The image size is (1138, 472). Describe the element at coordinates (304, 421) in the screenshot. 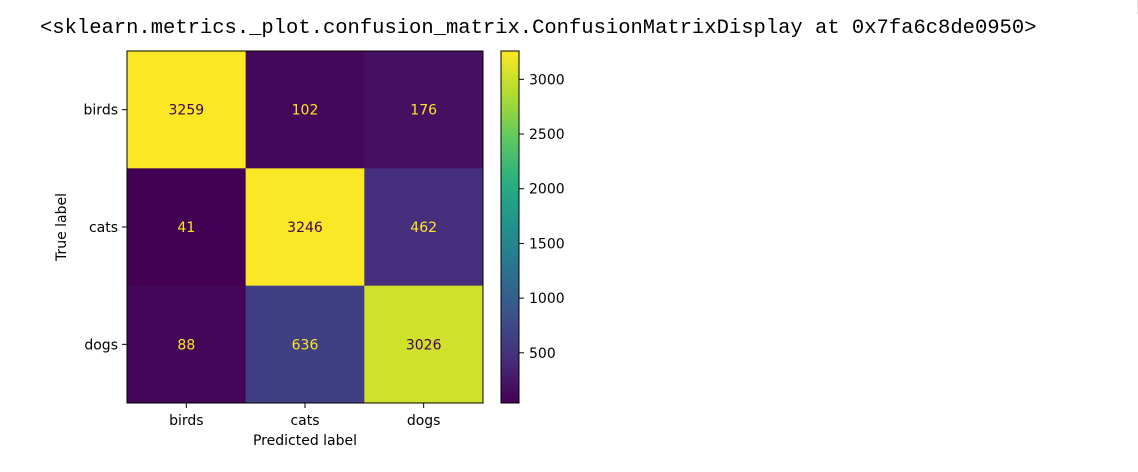

I see `x-tick-label: cats` at that location.